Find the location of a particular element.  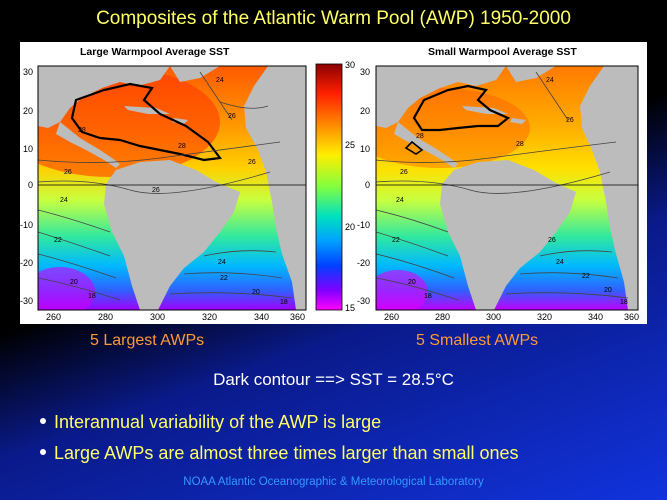

colorbar is located at coordinates (329, 187).